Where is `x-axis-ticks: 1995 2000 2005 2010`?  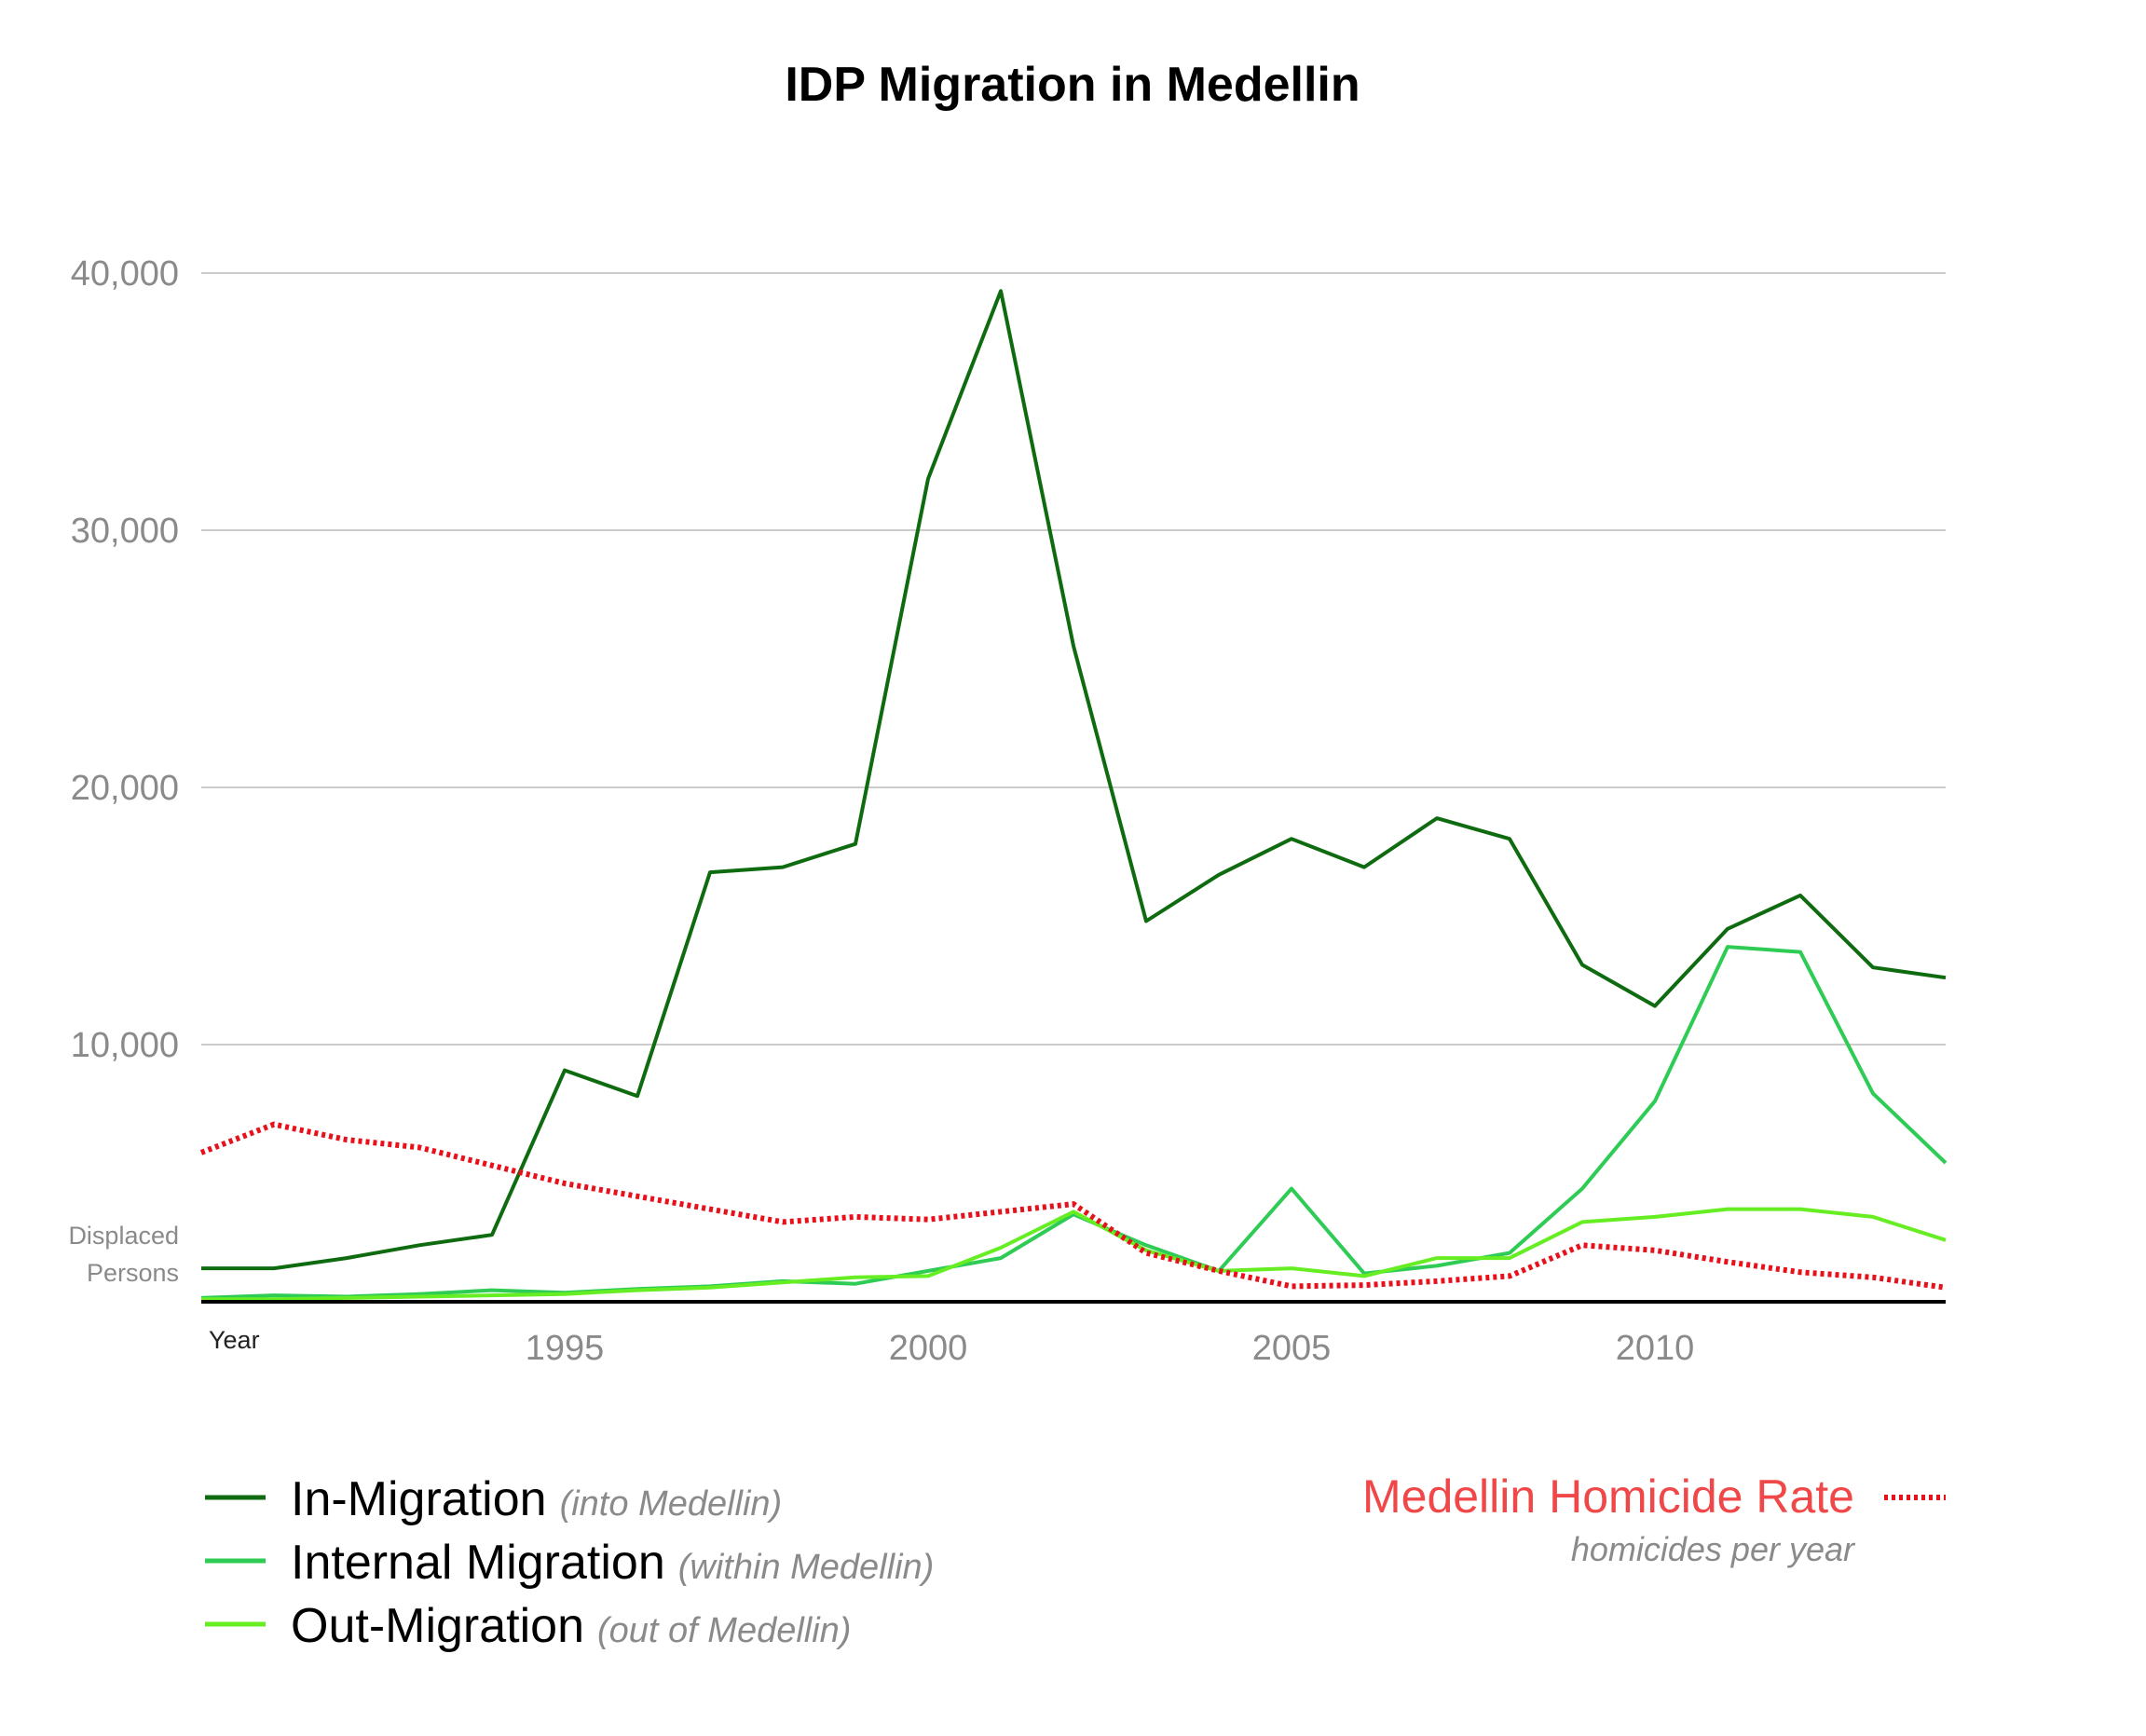 x-axis-ticks: 1995 2000 2005 2010 is located at coordinates (1110, 1348).